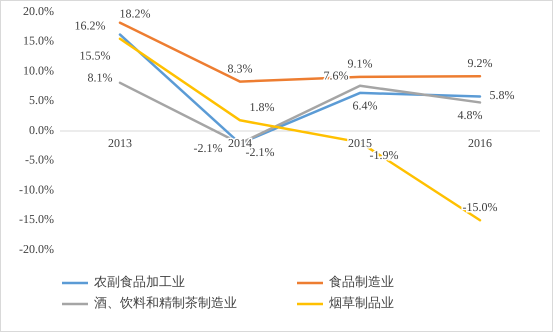  I want to click on data-label: -2.1%, so click(208, 148).